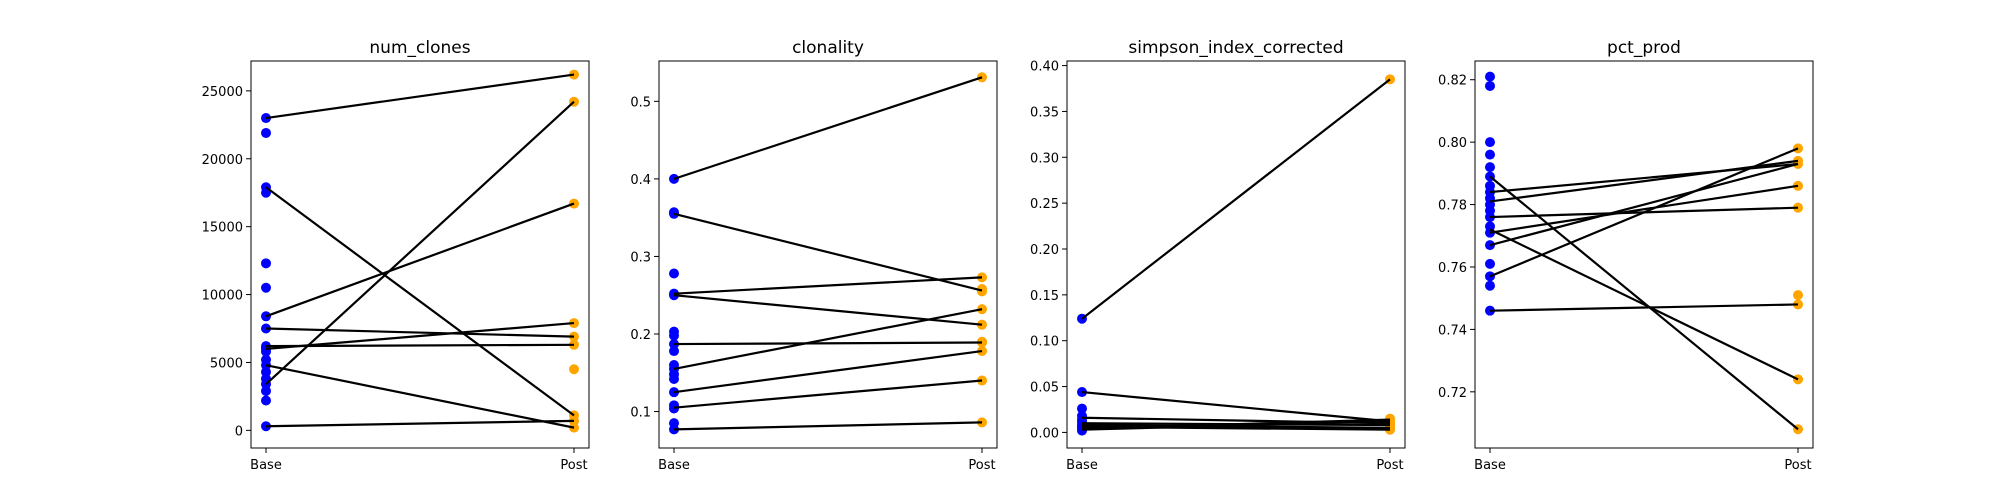  What do you see at coordinates (640, 413) in the screenshot?
I see `y-tick-label: 0.1` at bounding box center [640, 413].